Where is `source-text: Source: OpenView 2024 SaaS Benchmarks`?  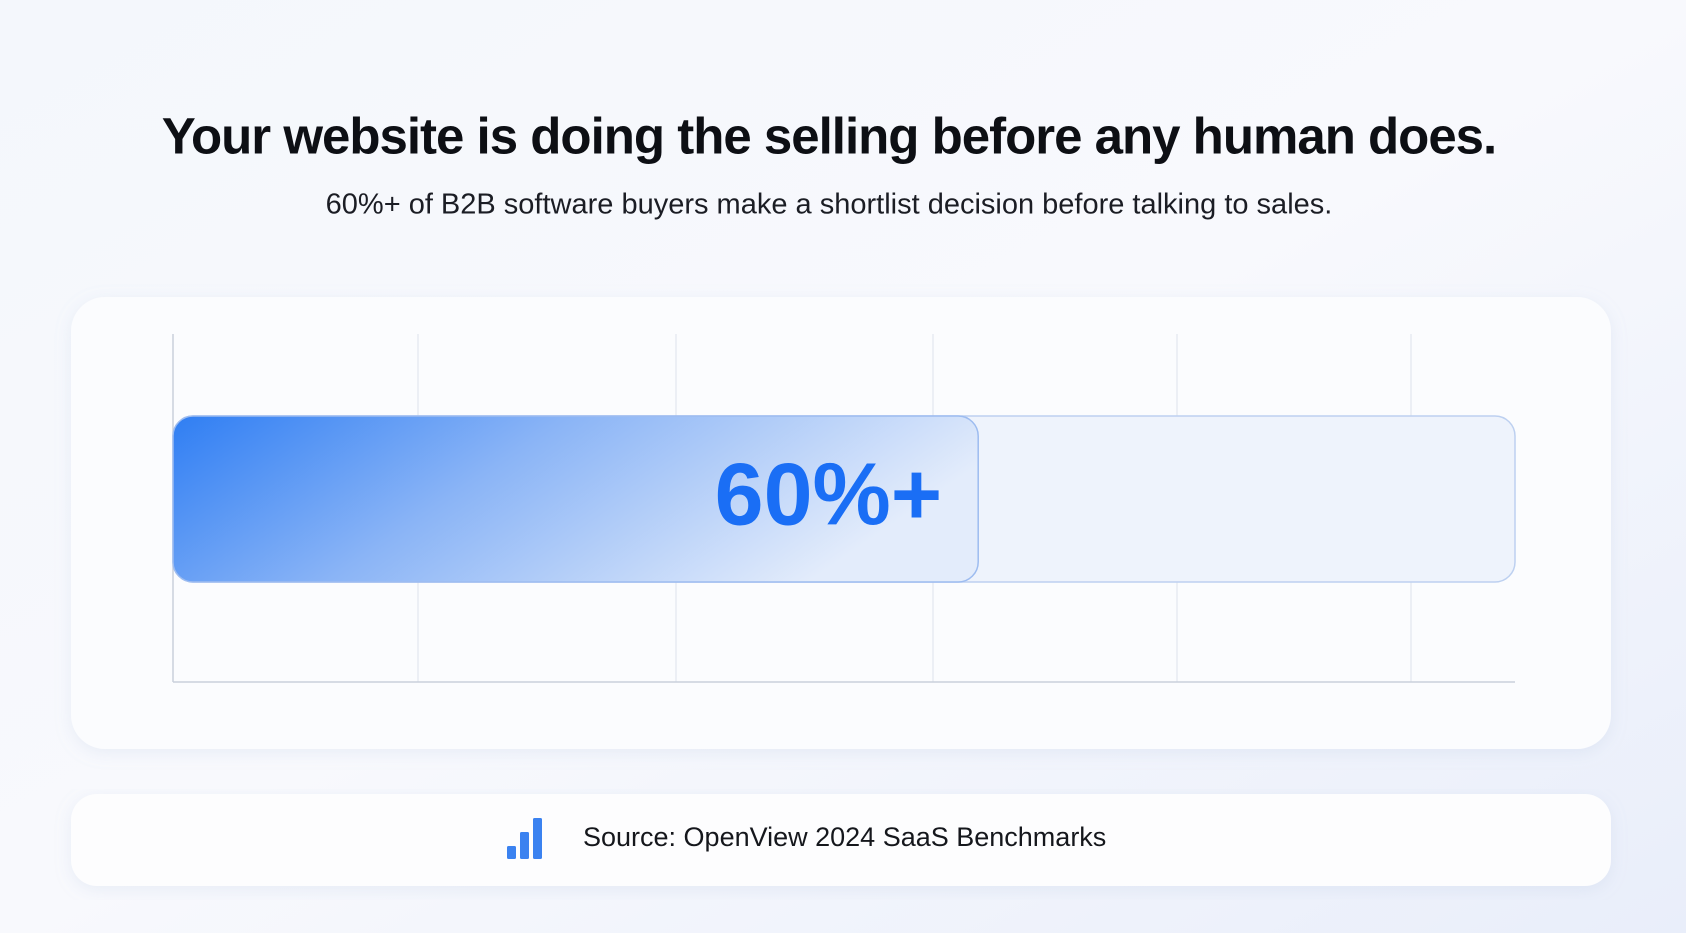
source-text: Source: OpenView 2024 SaaS Benchmarks is located at coordinates (844, 837).